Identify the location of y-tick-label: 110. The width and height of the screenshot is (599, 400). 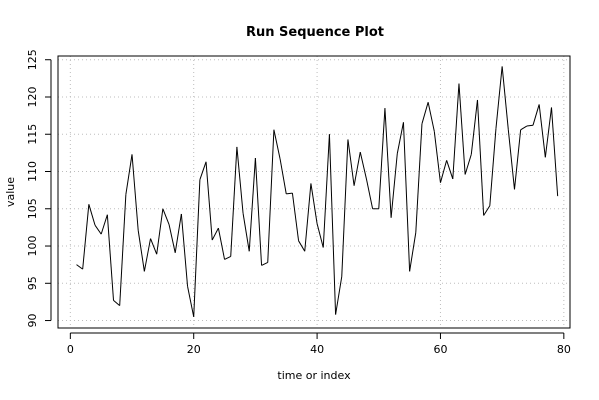
(32, 171).